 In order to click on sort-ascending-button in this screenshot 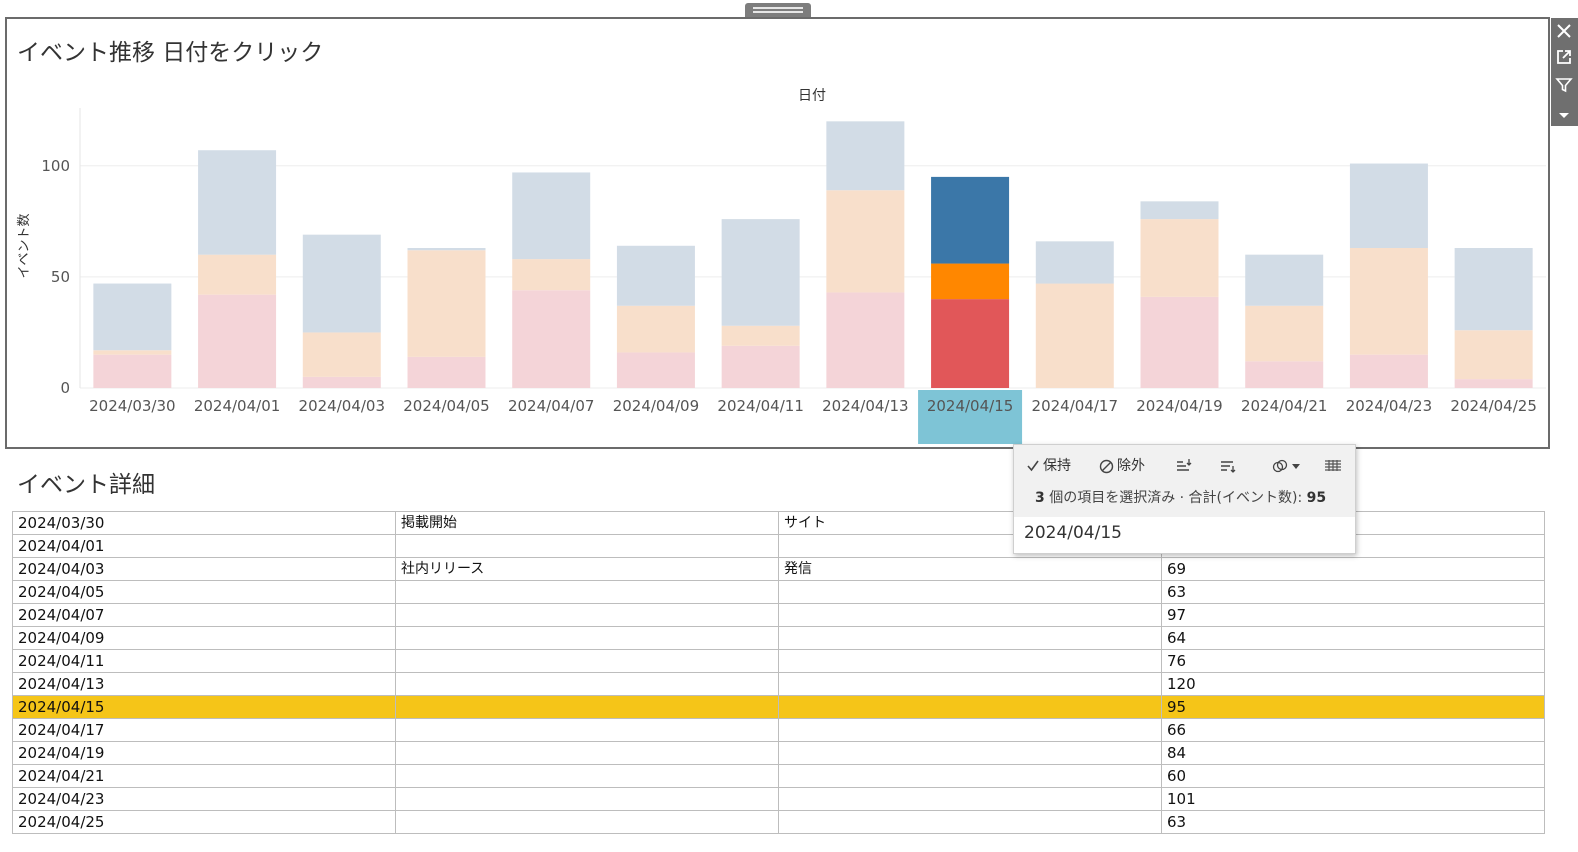, I will do `click(1185, 466)`.